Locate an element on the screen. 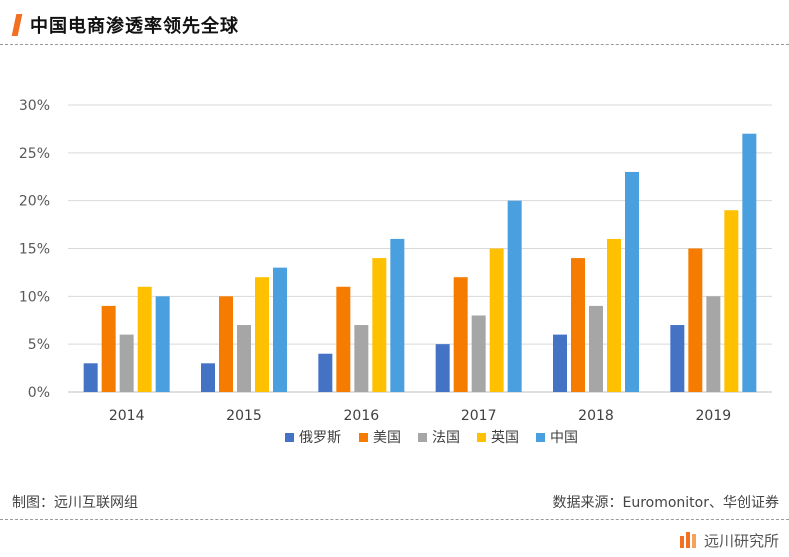  legend-label: 俄罗斯 is located at coordinates (320, 438).